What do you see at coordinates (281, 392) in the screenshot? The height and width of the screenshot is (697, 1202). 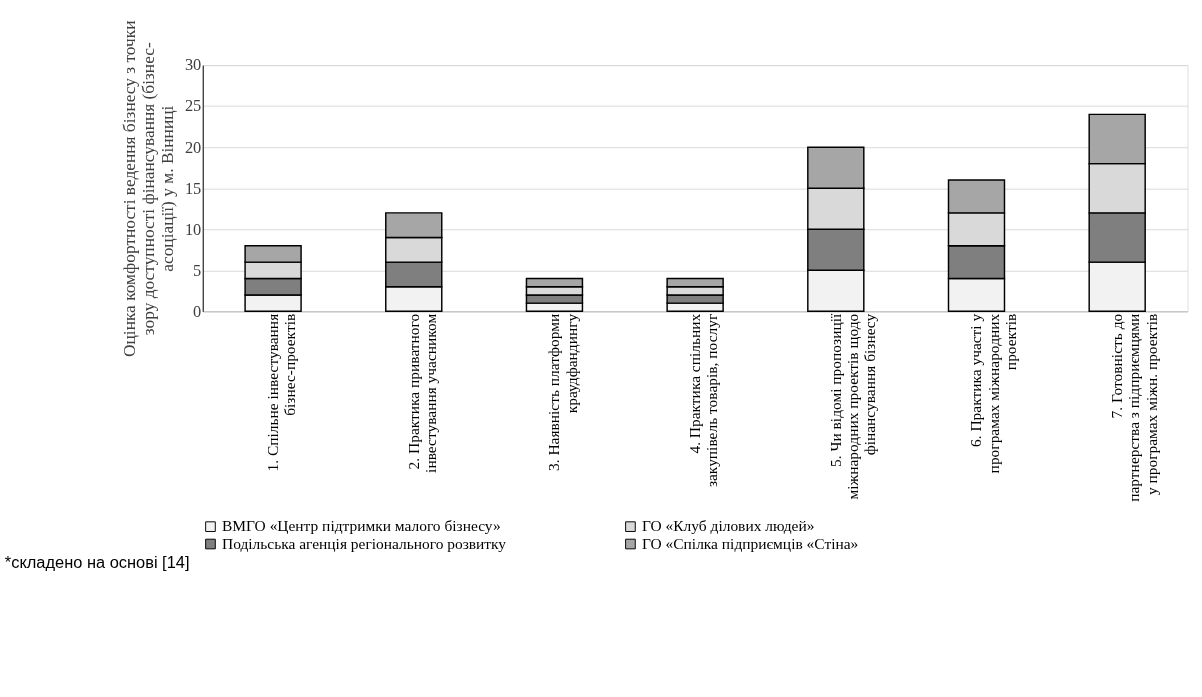 I see `x-tick-label: 1. Спільне інвестування бізнес-проектів` at bounding box center [281, 392].